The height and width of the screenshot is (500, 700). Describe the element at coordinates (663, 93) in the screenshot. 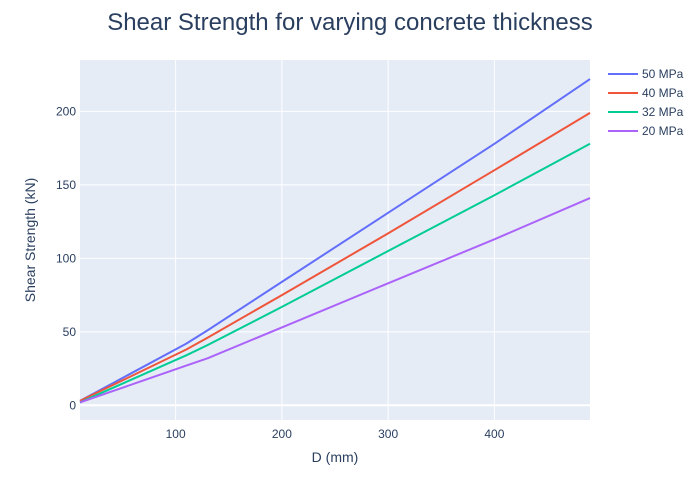

I see `legend-label: 40 MPa` at that location.